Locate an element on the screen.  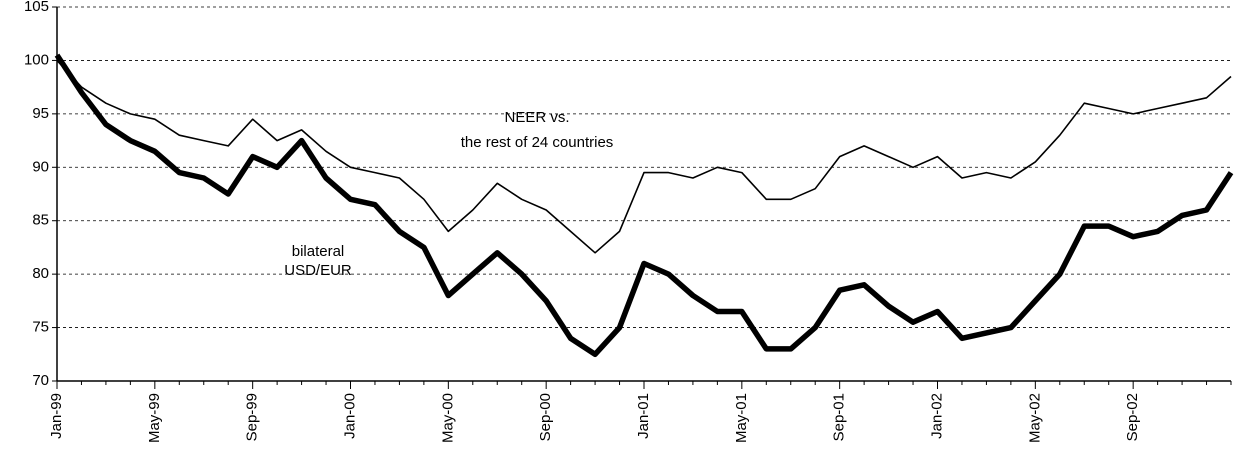
y-tick-label: 105 is located at coordinates (36, 7).